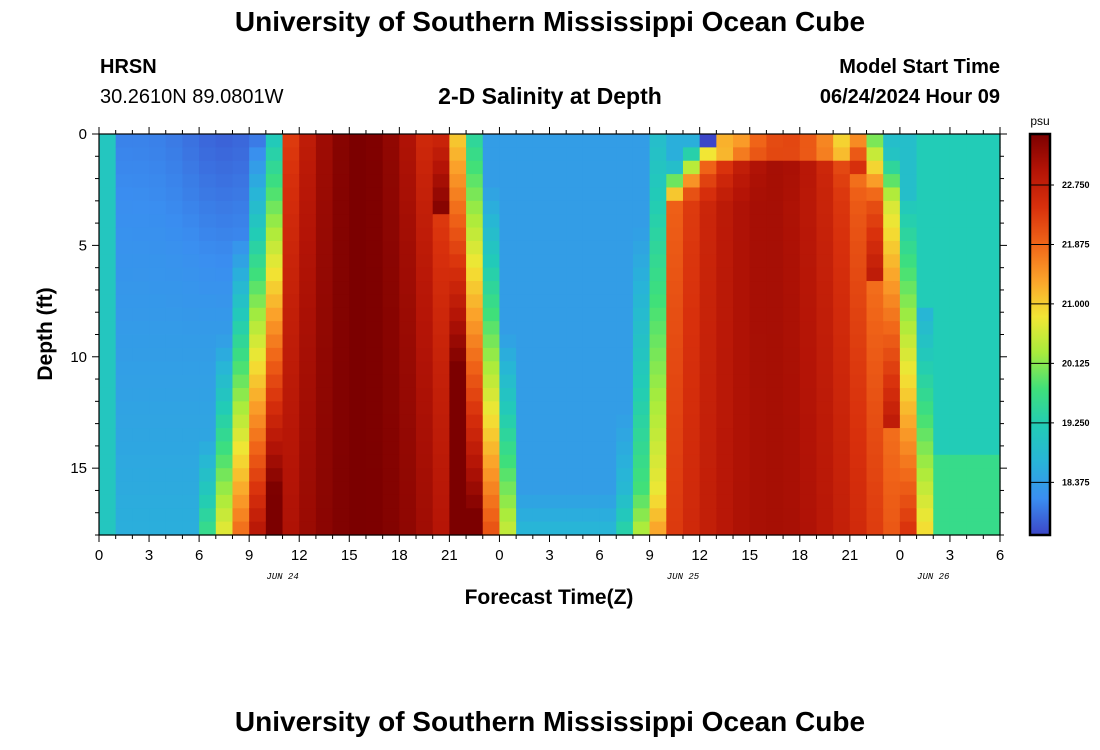  I want to click on x-tick-label: 21, so click(449, 555).